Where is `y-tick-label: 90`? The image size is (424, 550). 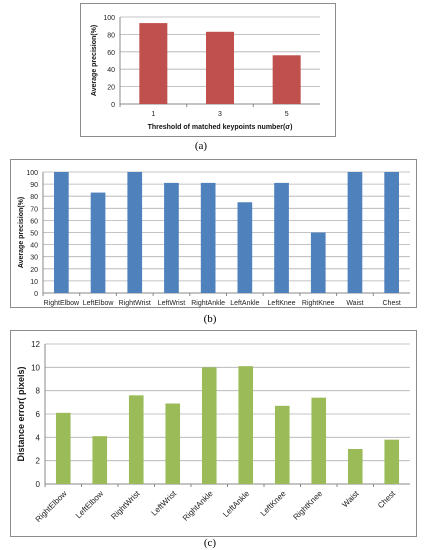
y-tick-label: 90 is located at coordinates (34, 185).